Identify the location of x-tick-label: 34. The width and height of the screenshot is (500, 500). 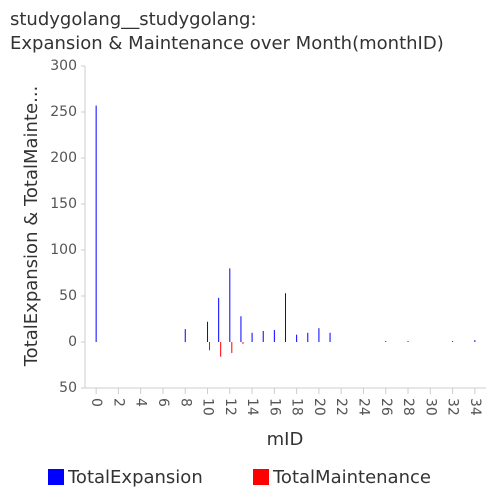
(475, 407).